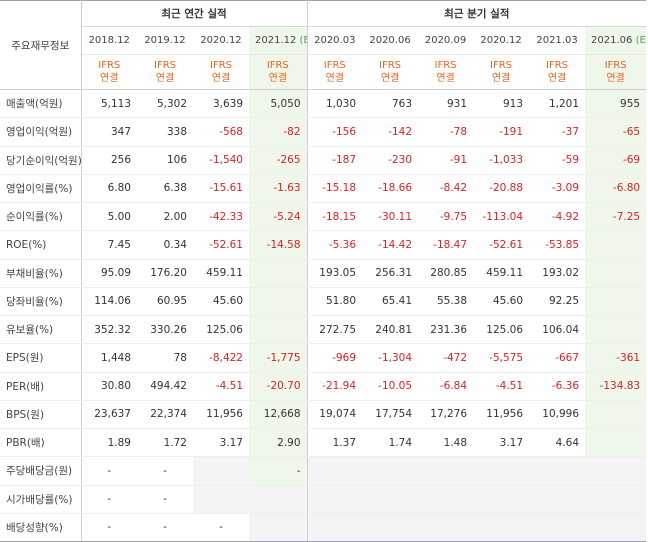  Describe the element at coordinates (501, 217) in the screenshot. I see `quarter-value-cell: -113.04` at that location.